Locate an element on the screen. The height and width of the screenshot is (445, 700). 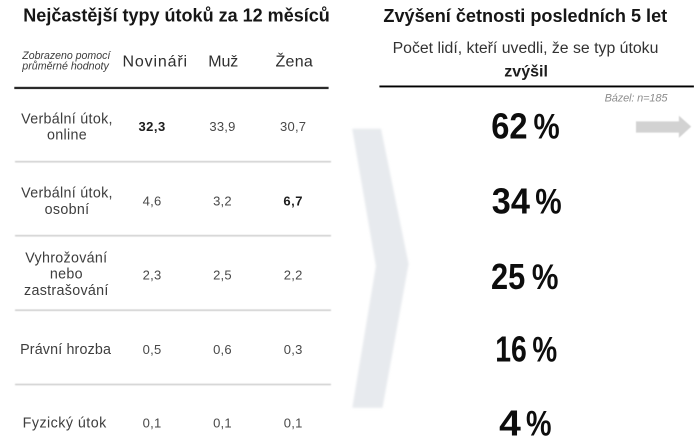
svg-text: Muž is located at coordinates (223, 62).